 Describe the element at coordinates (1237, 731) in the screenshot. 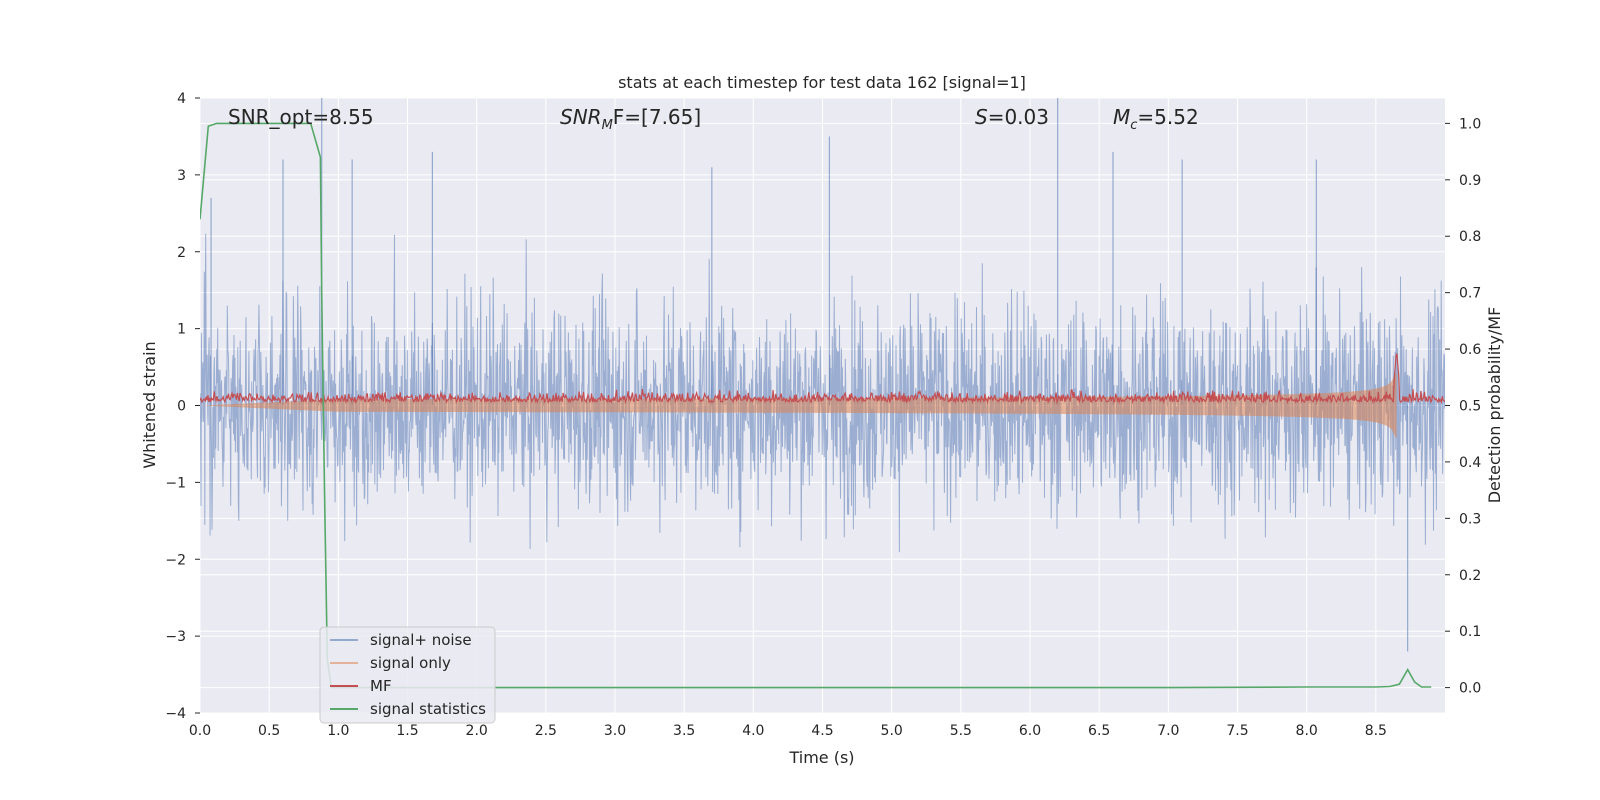

I see `x-tick-label: 7.5` at that location.